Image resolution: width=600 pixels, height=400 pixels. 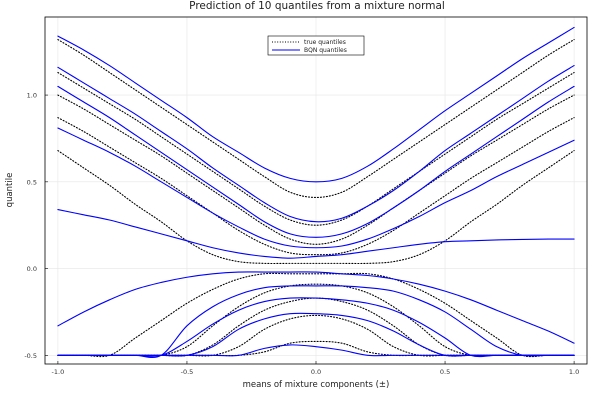 I want to click on x-tick-label: -1.0, so click(x=58, y=372).